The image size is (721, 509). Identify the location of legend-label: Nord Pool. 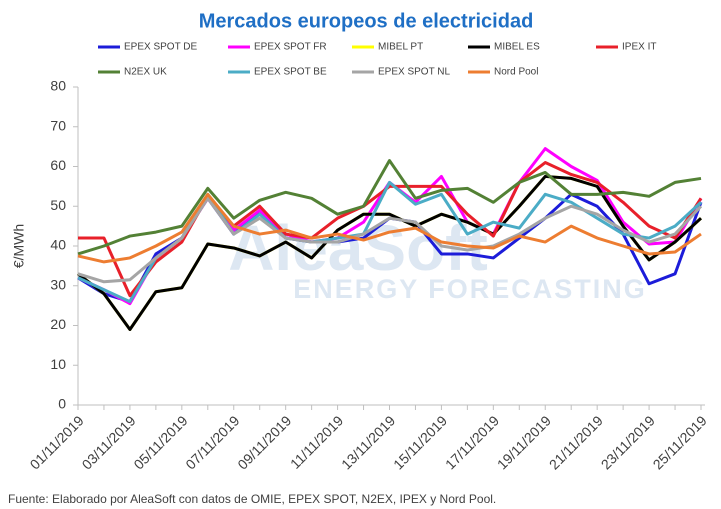
(516, 72).